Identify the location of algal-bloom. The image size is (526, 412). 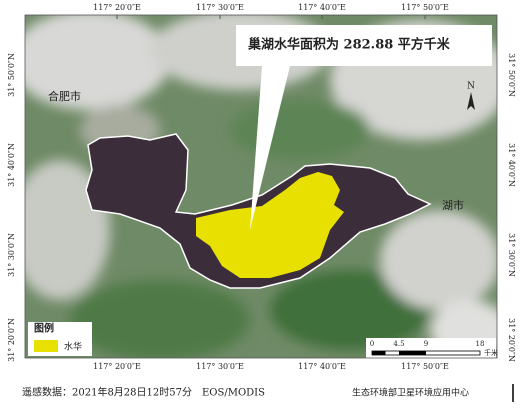
(270, 225).